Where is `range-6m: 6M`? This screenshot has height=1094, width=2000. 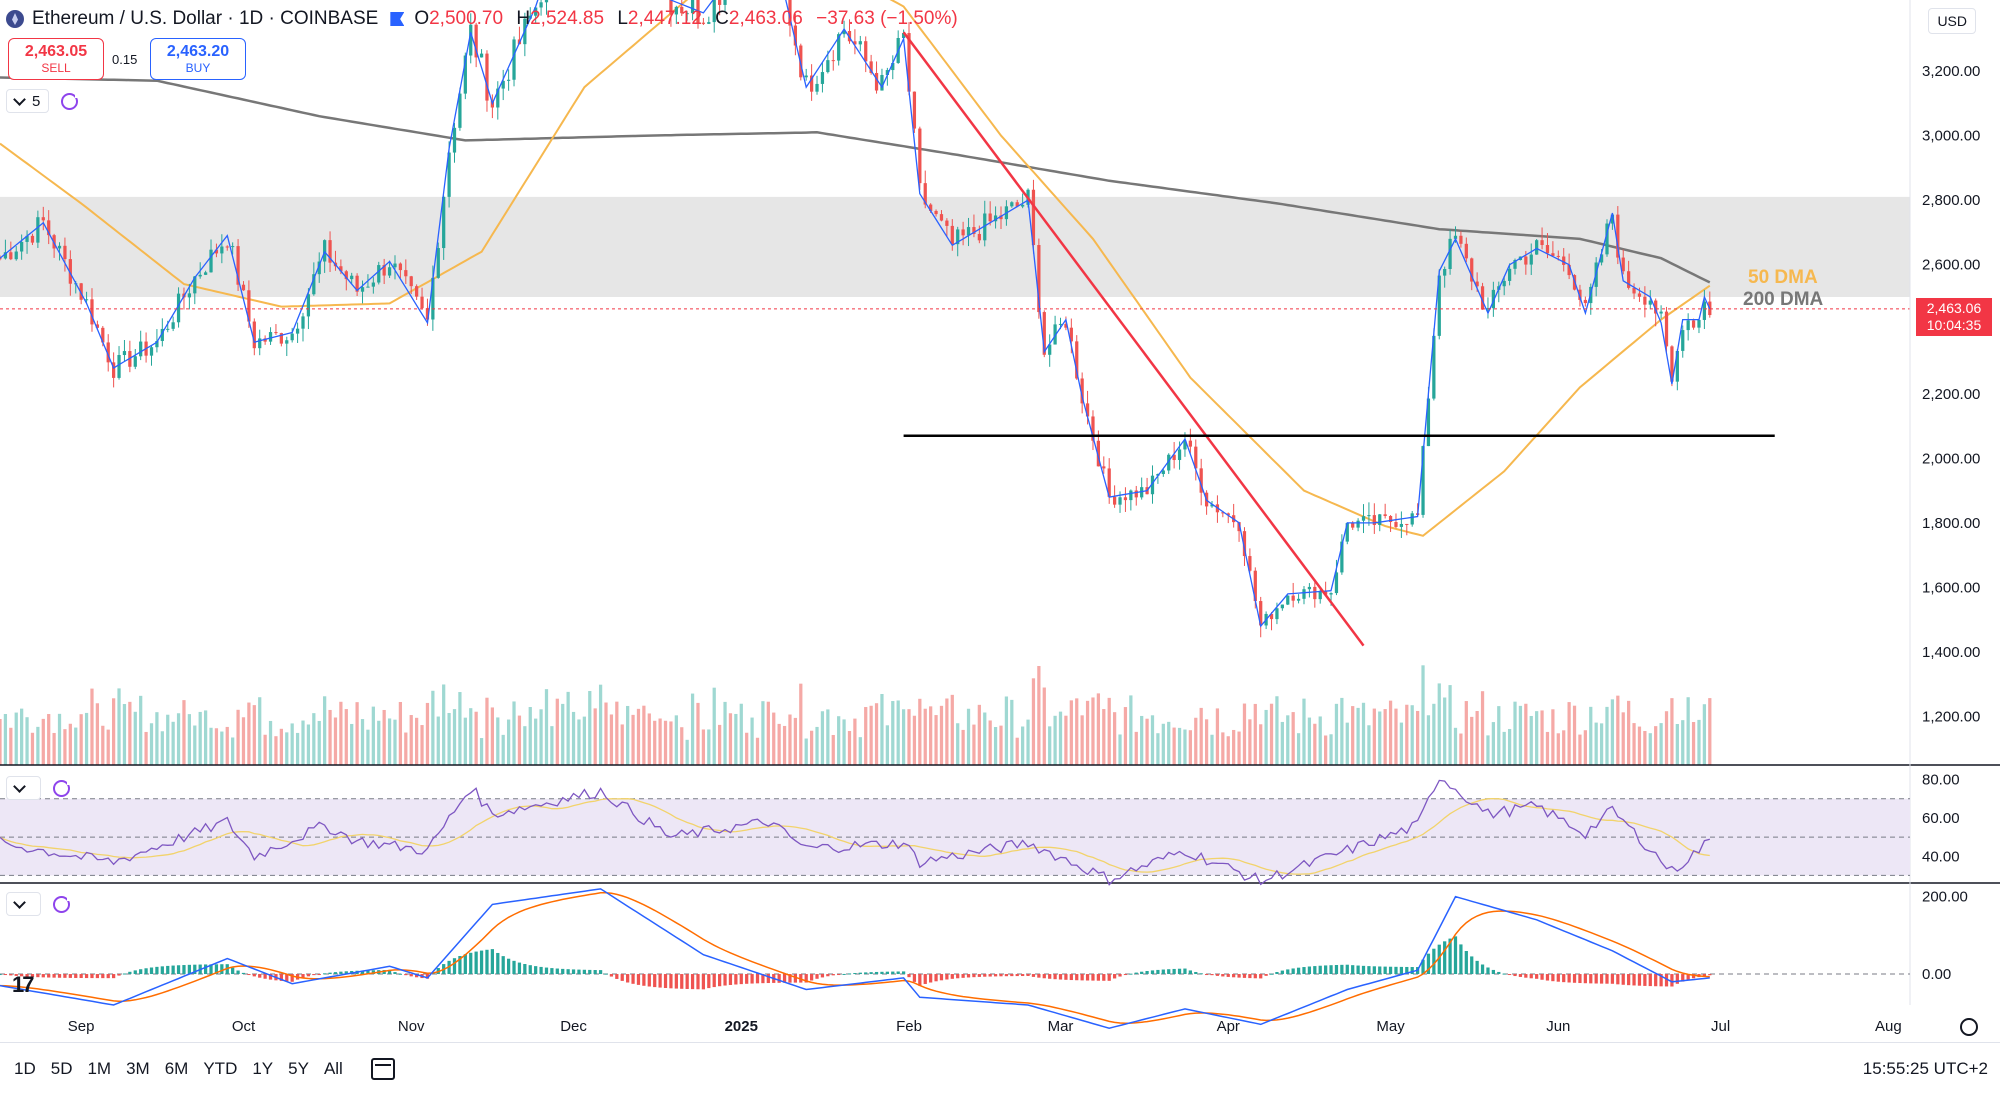
range-6m: 6M is located at coordinates (176, 1068).